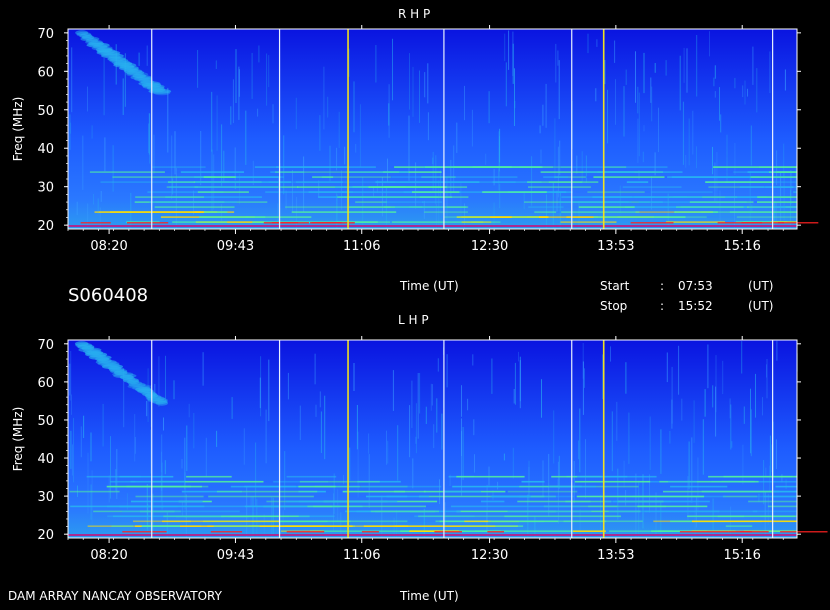 The width and height of the screenshot is (830, 610). I want to click on start-sep: :, so click(662, 286).